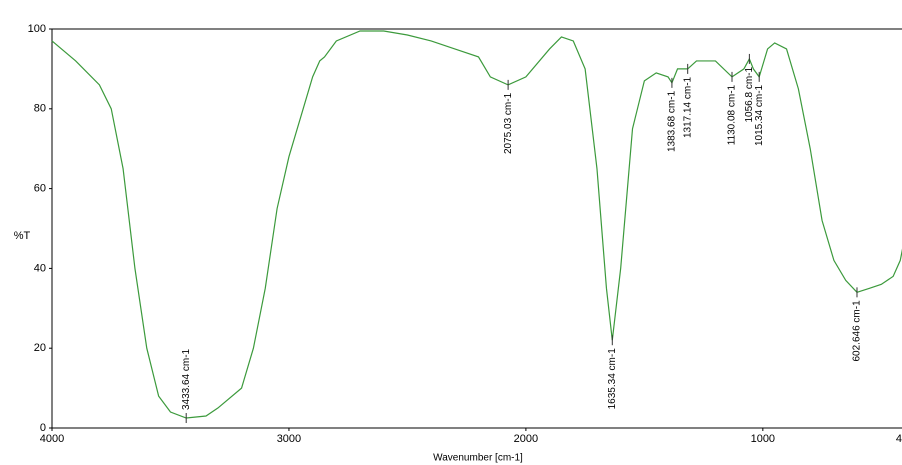 The height and width of the screenshot is (465, 902). Describe the element at coordinates (40, 268) in the screenshot. I see `y-tick-label: 40` at that location.